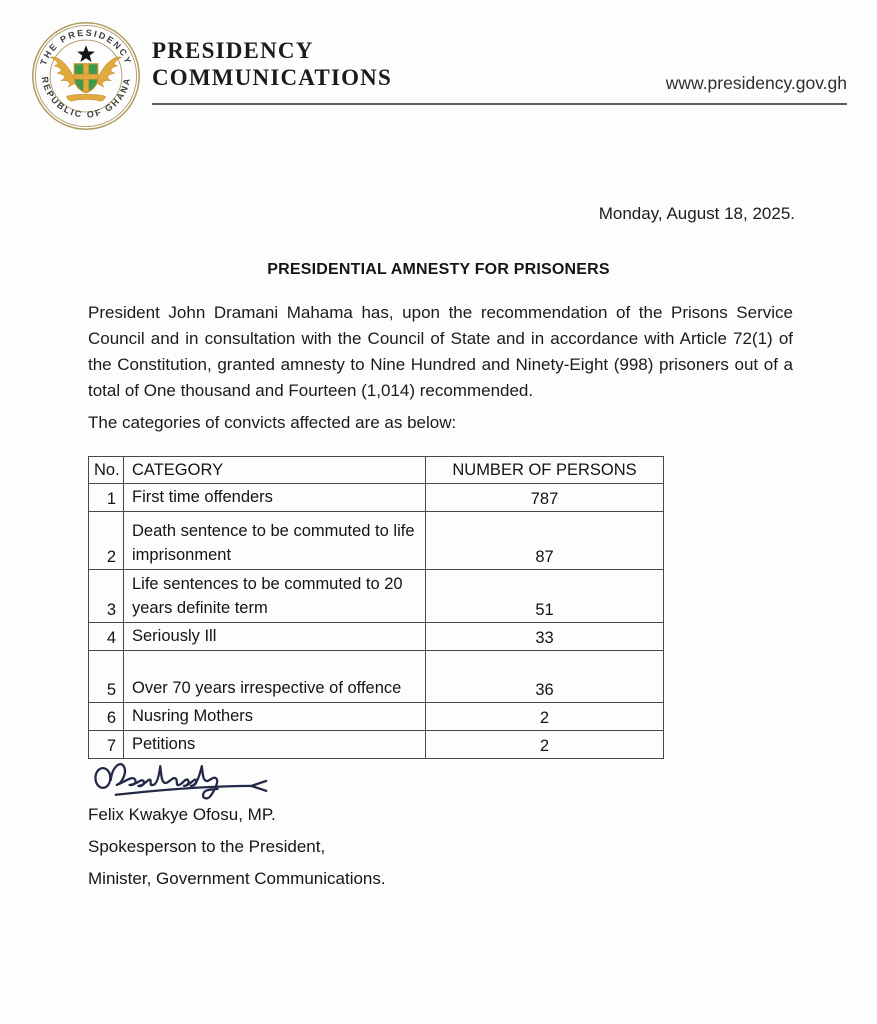  I want to click on category-cell: Petitions, so click(274, 744).